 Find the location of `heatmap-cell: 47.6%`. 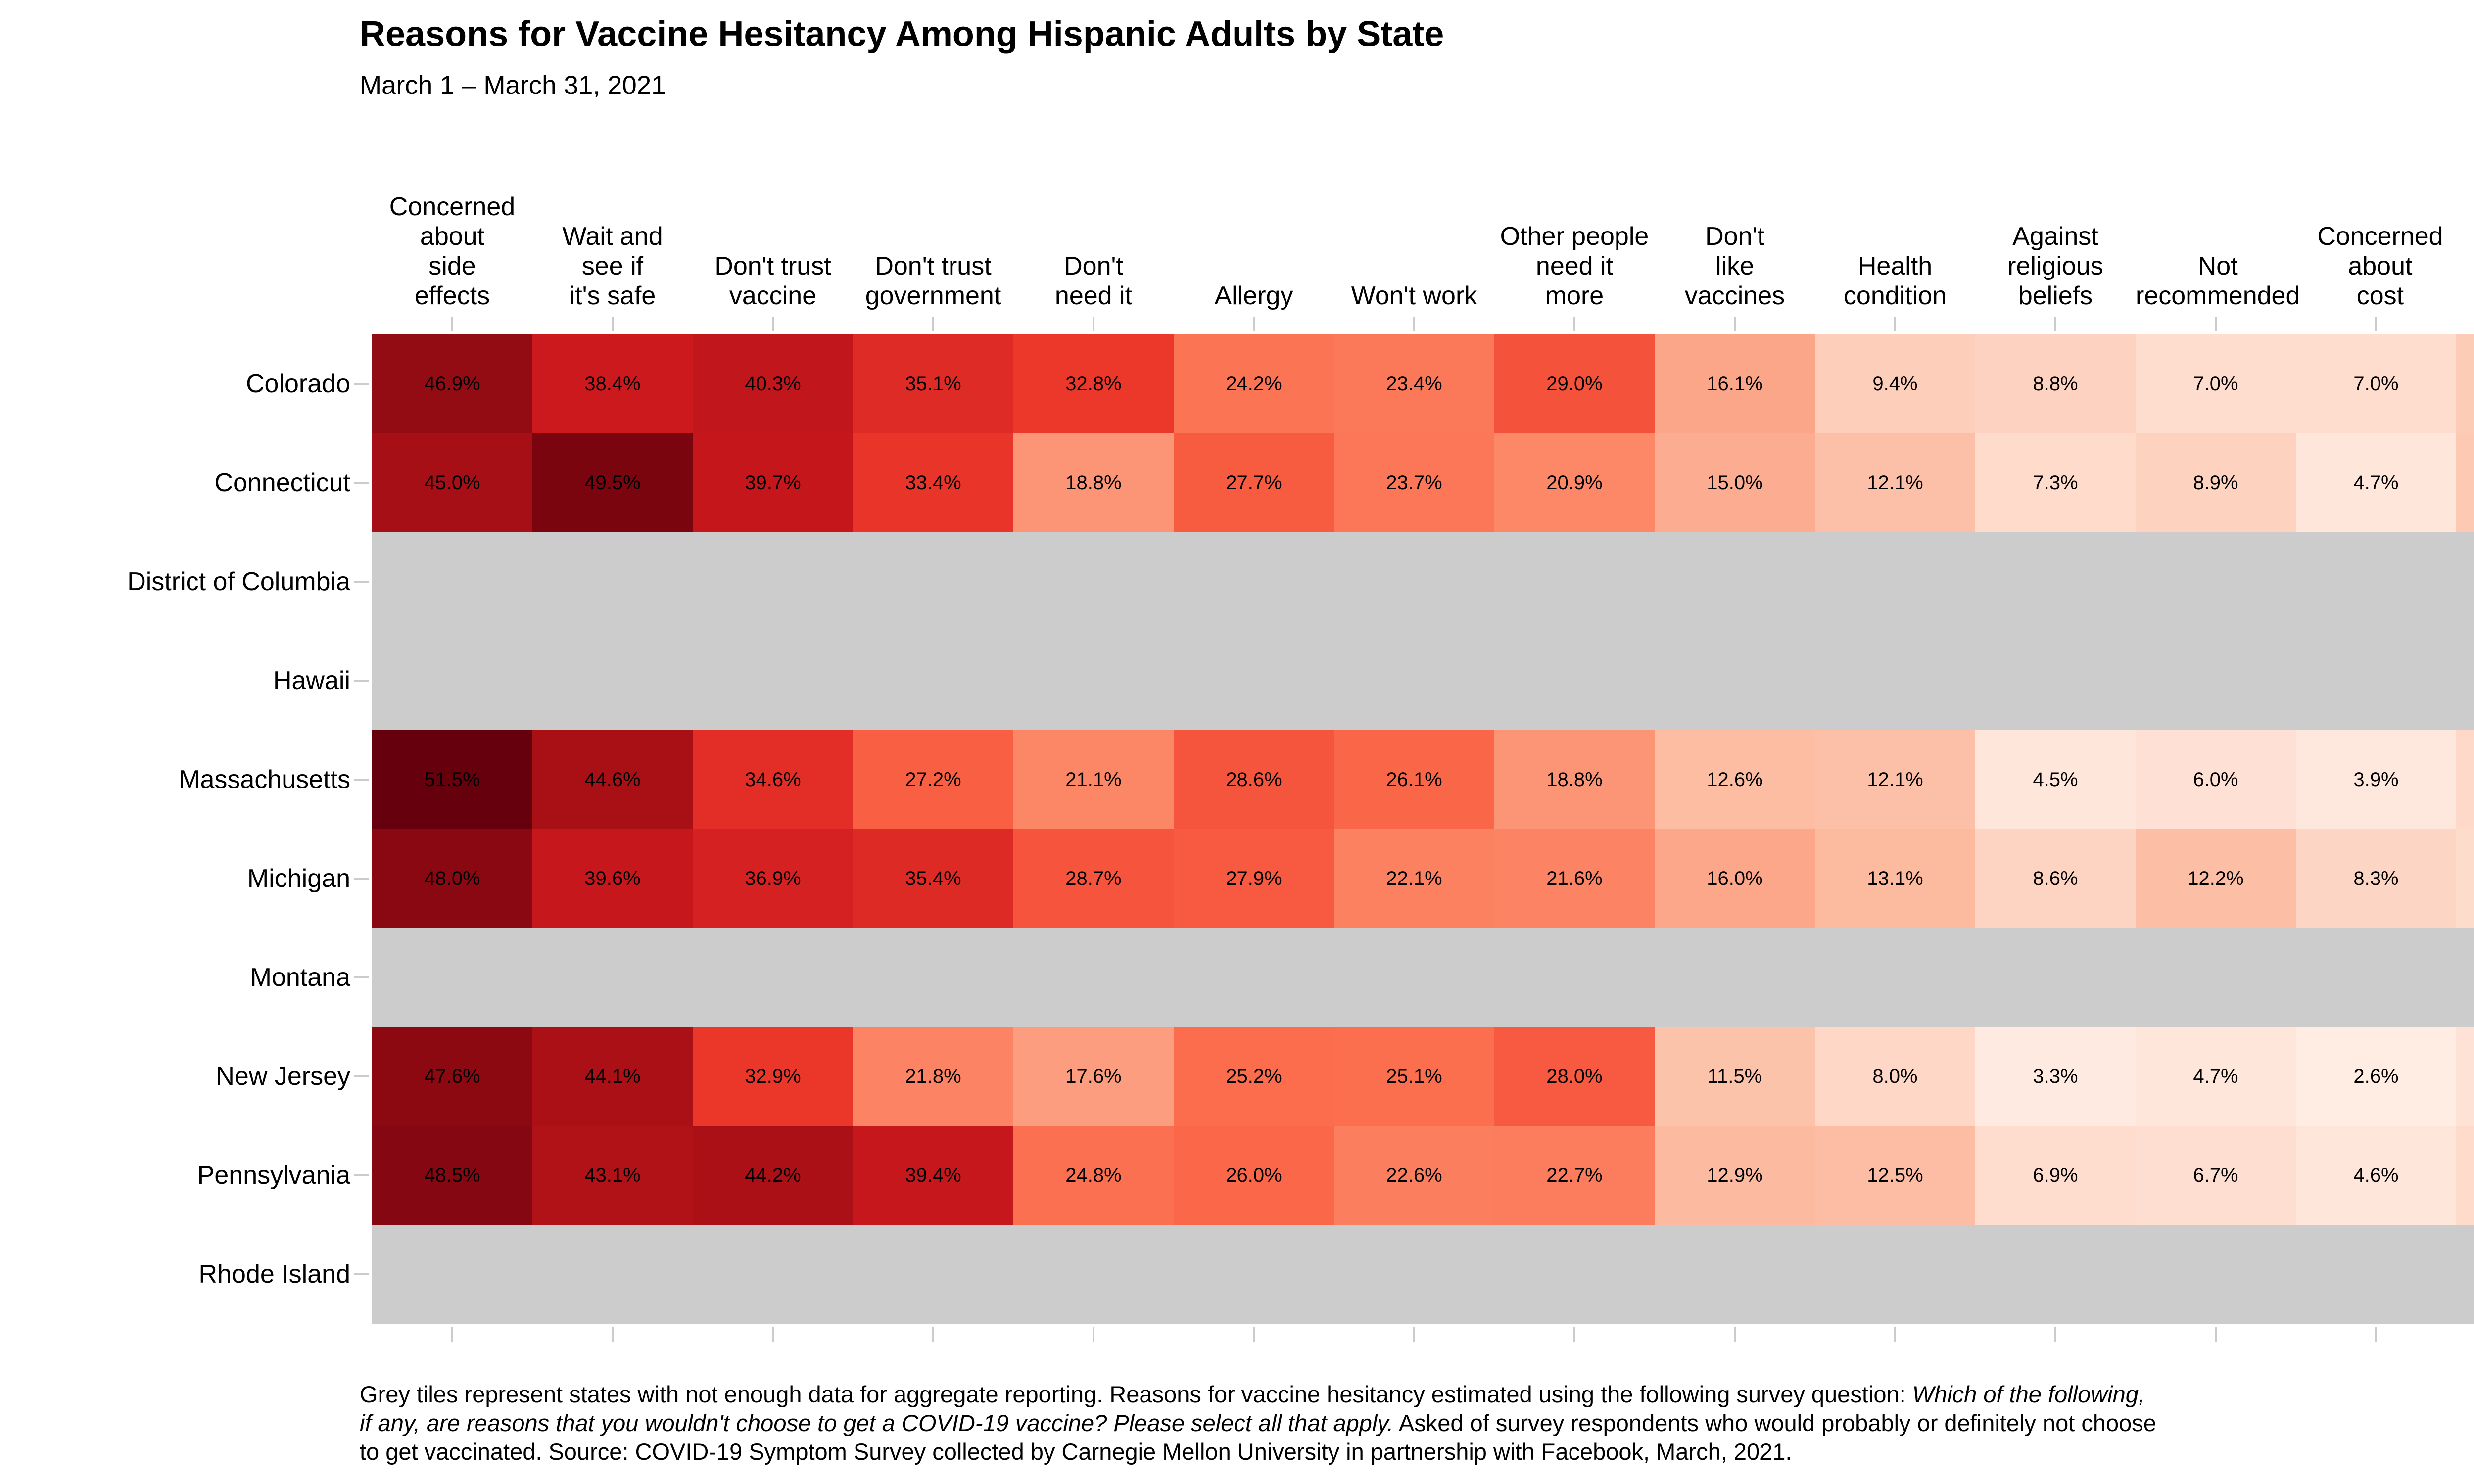

heatmap-cell: 47.6% is located at coordinates (452, 1076).